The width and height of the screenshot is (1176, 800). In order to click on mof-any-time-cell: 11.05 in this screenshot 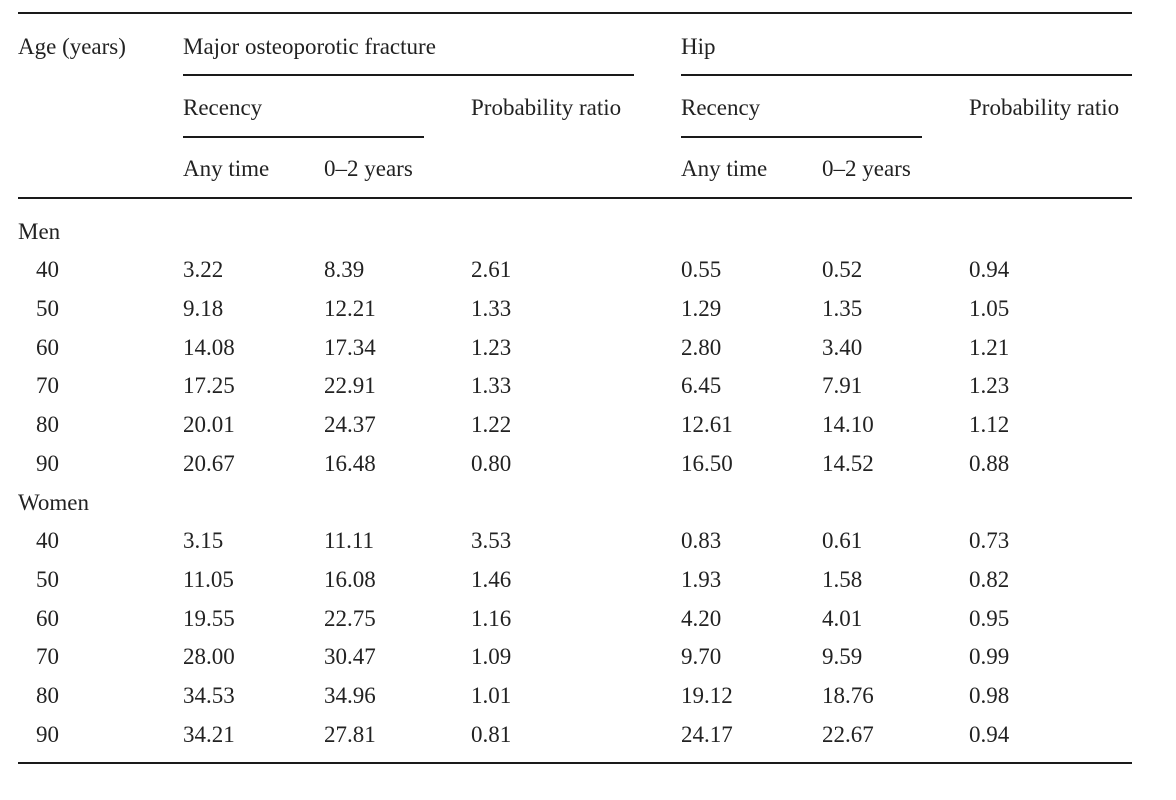, I will do `click(208, 579)`.